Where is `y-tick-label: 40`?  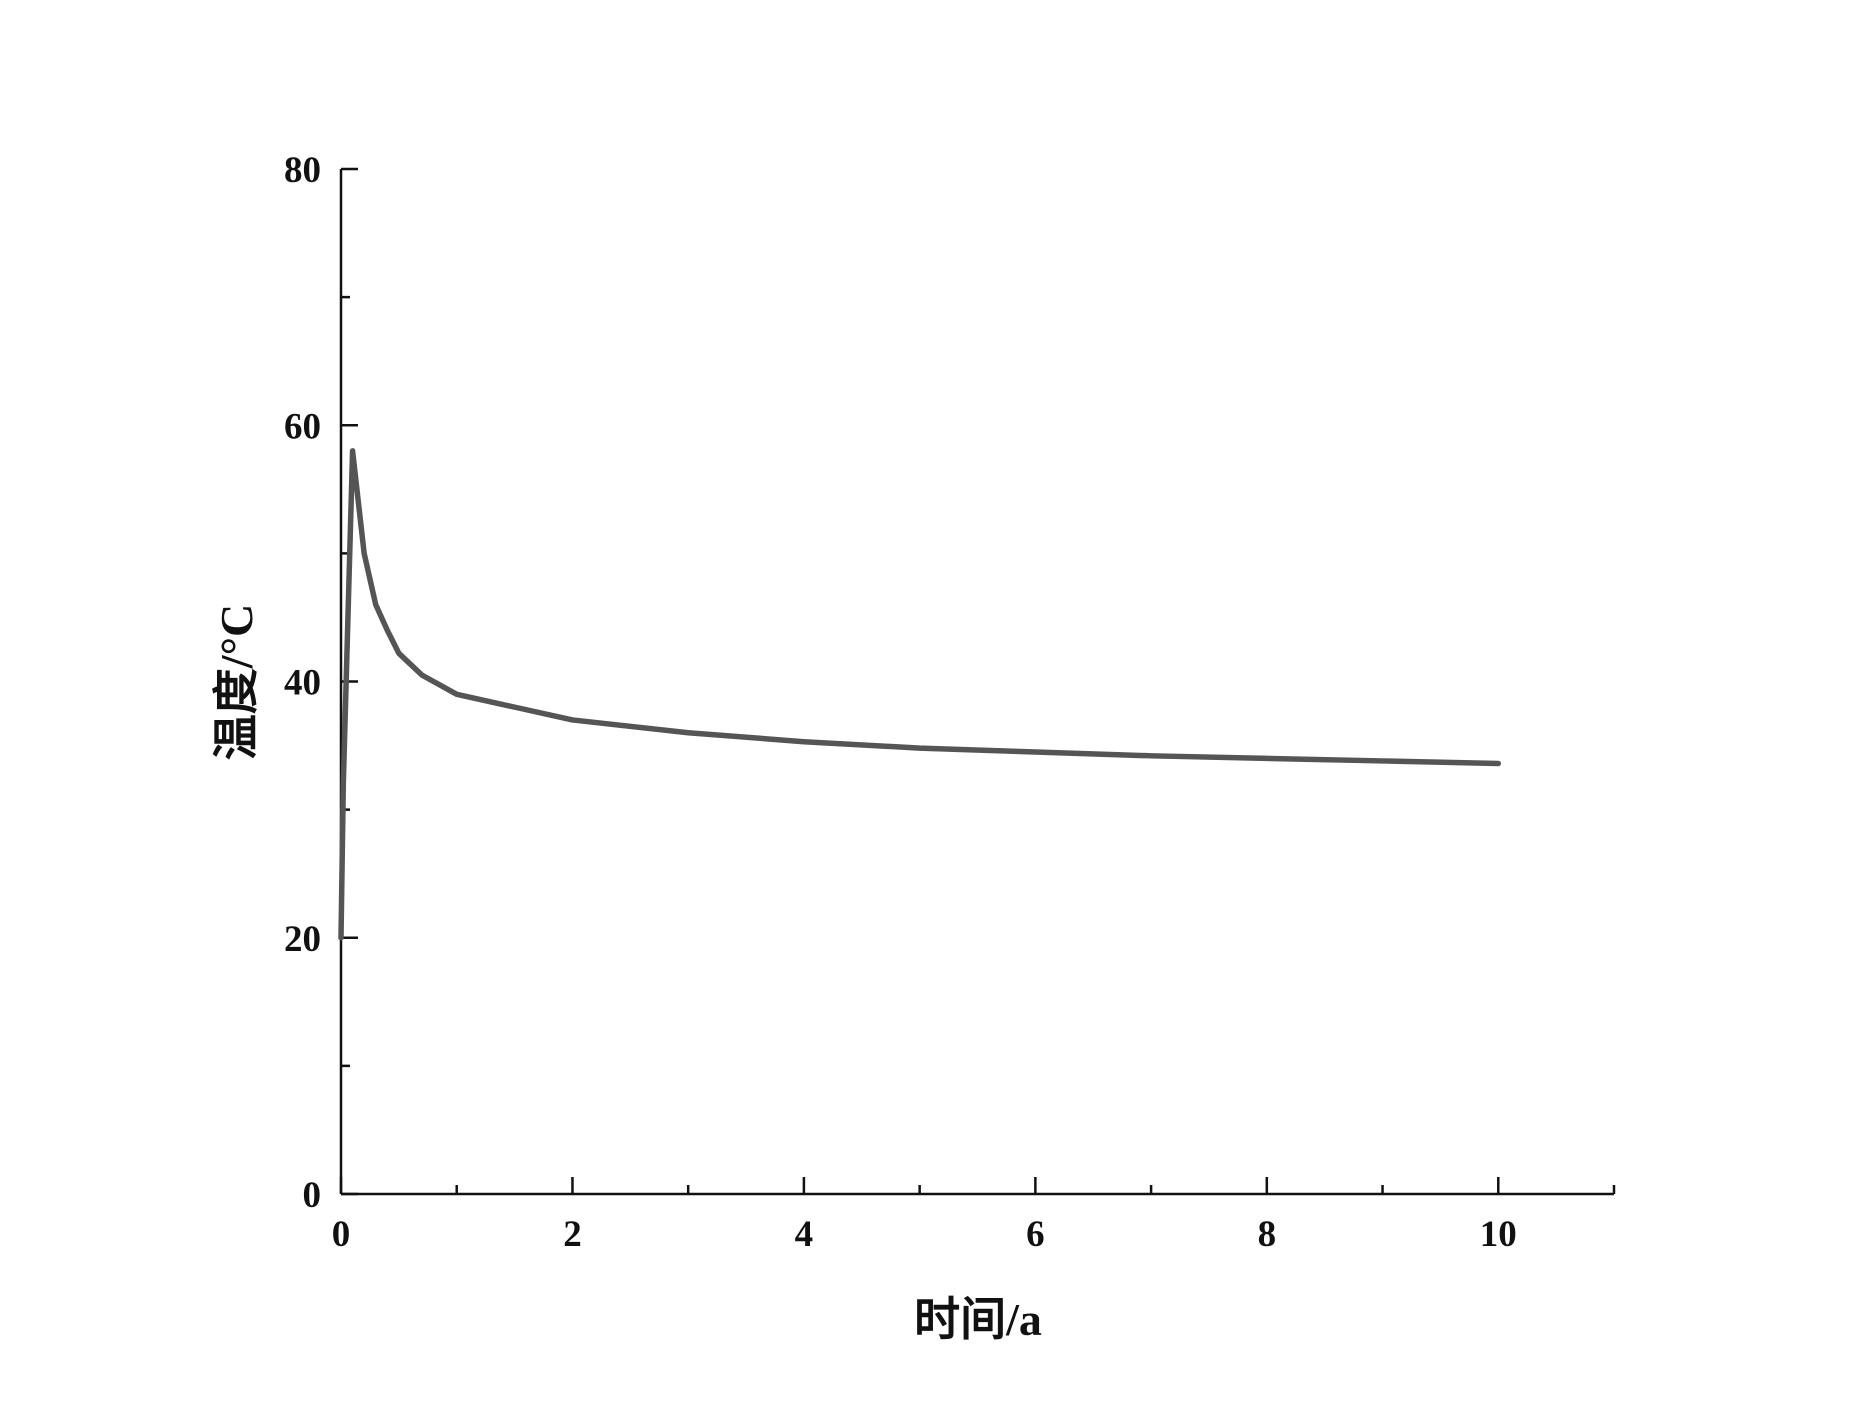
y-tick-label: 40 is located at coordinates (302, 683).